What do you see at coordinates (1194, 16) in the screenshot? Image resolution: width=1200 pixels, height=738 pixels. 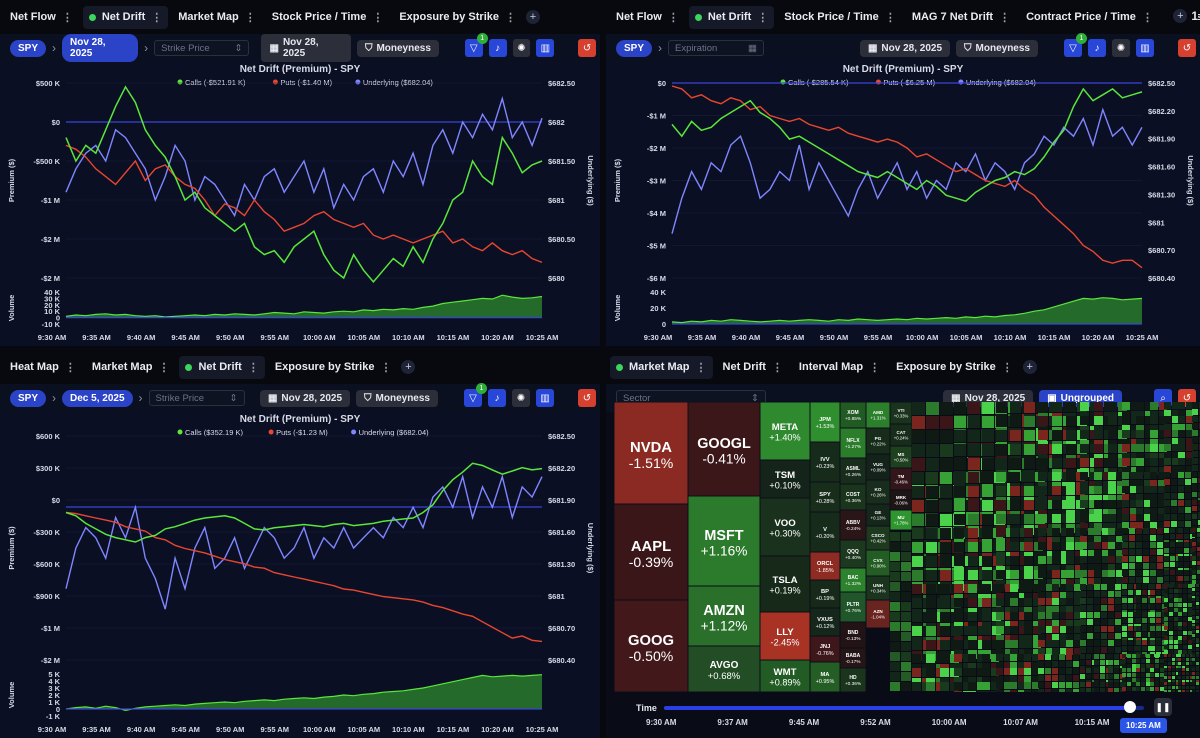 I see `tab-overflow-count: 1` at bounding box center [1194, 16].